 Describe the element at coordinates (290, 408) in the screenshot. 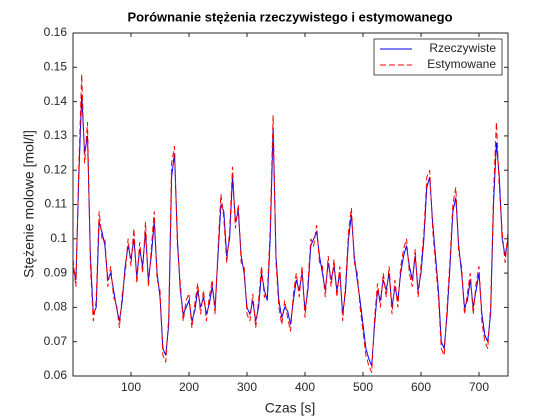

I see `x-axis-label: Czas [s]` at that location.